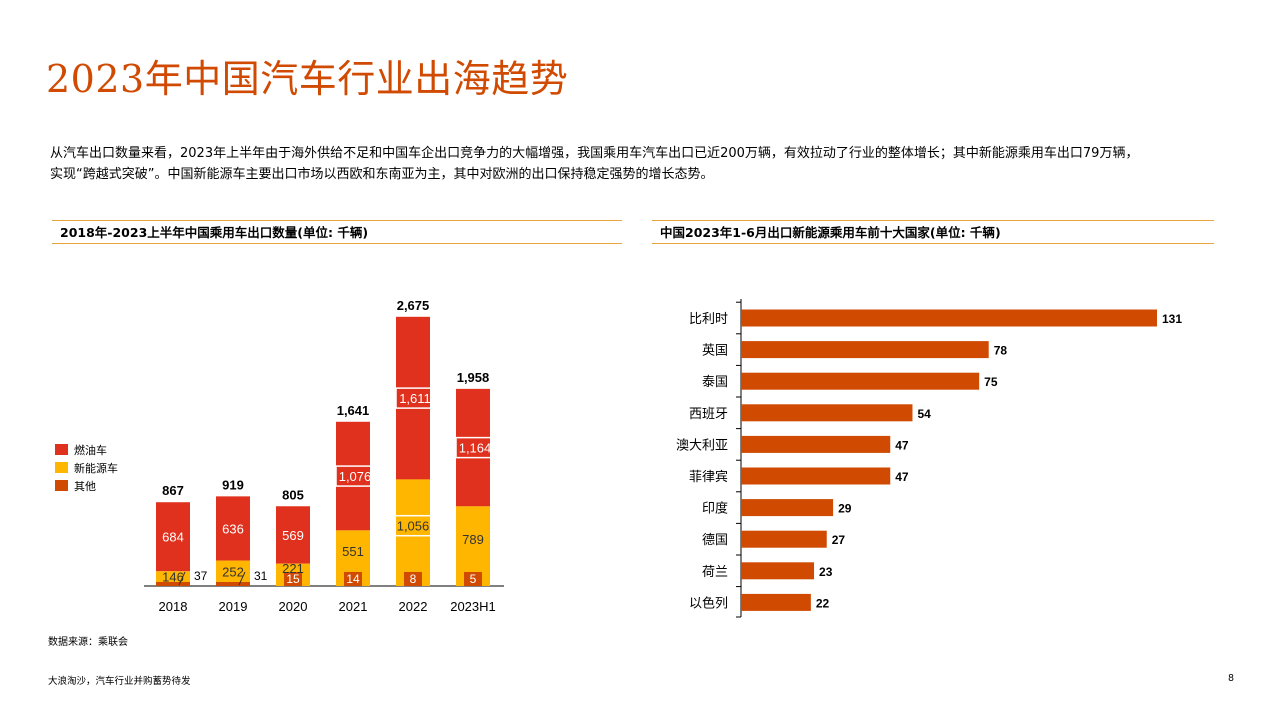 Image resolution: width=1280 pixels, height=720 pixels. Describe the element at coordinates (173, 584) in the screenshot. I see `bar-other-2018` at that location.